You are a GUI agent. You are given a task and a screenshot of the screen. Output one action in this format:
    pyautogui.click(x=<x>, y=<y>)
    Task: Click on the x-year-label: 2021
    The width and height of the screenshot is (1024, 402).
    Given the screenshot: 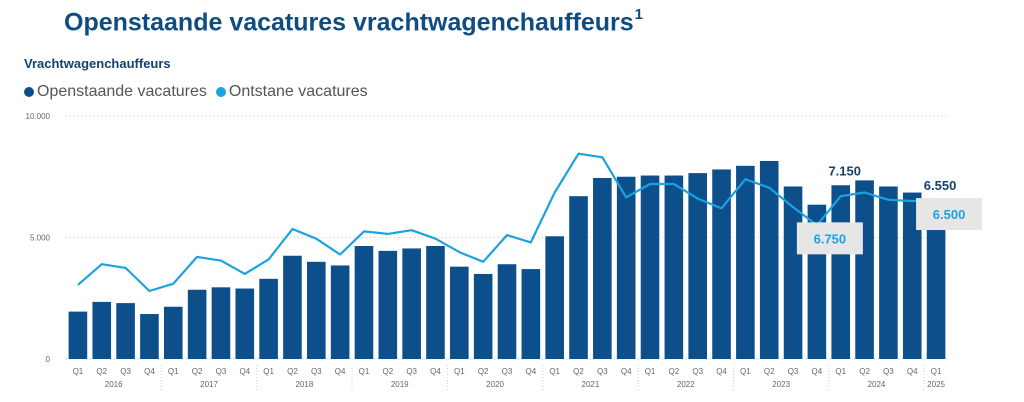 What is the action you would take?
    pyautogui.click(x=591, y=384)
    